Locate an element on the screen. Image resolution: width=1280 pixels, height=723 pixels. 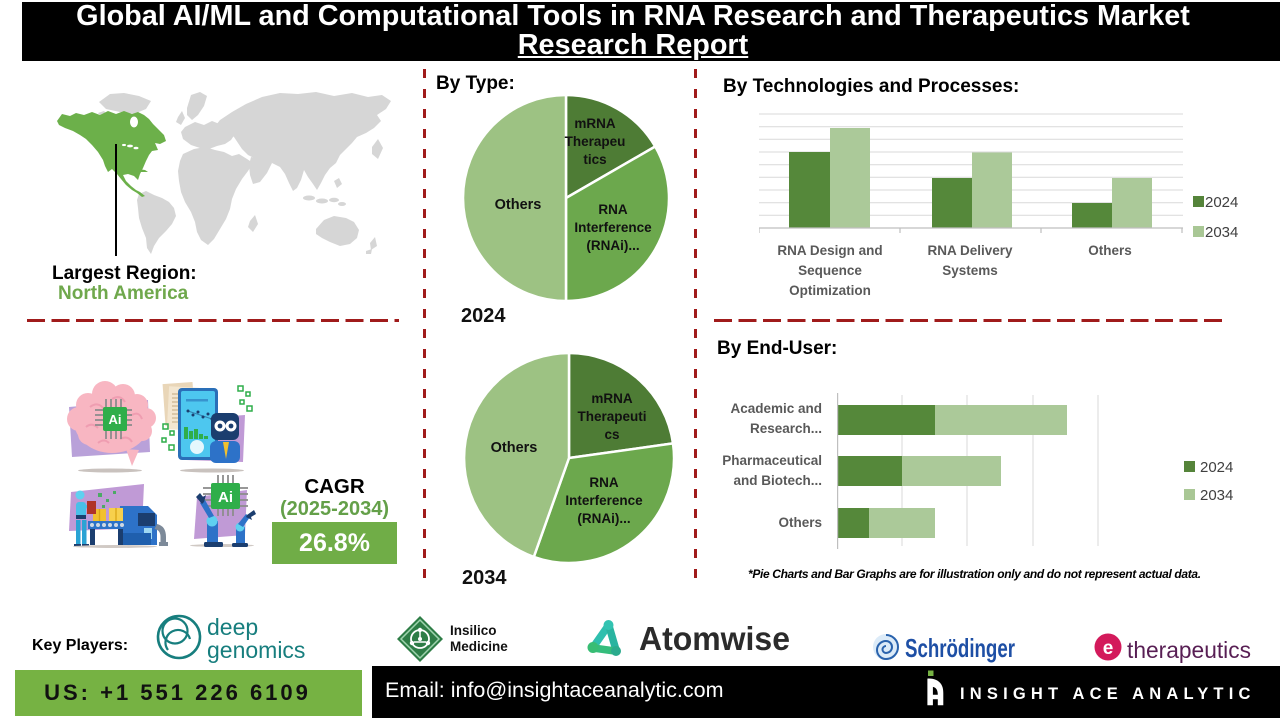
svg-text: Insilico is located at coordinates (473, 630).